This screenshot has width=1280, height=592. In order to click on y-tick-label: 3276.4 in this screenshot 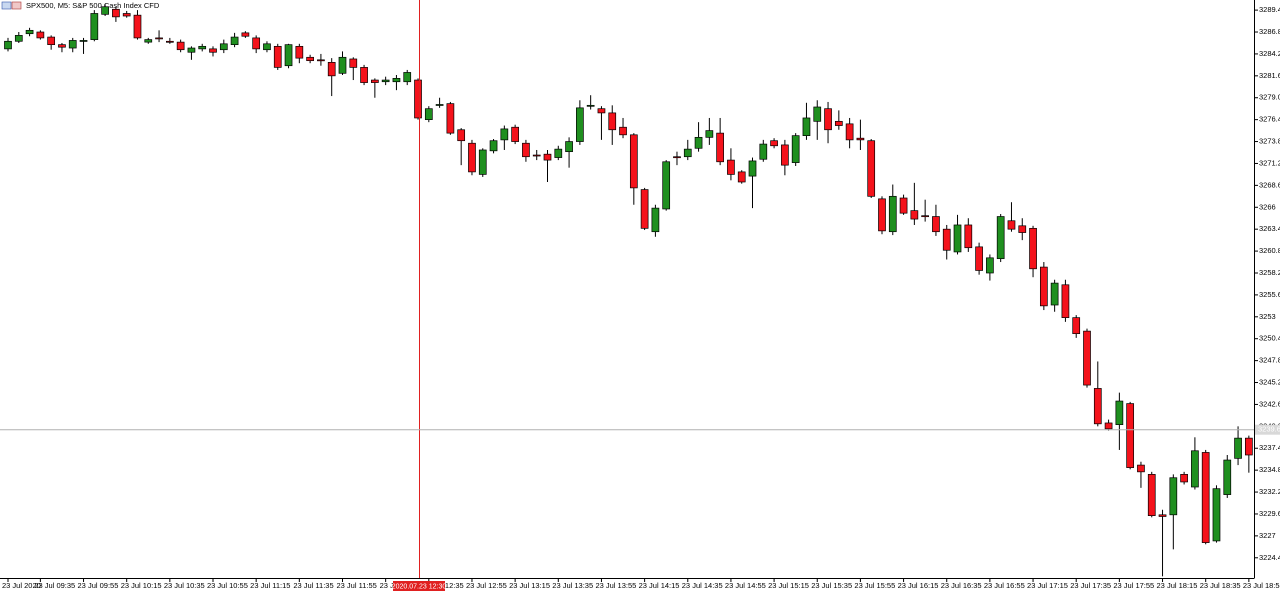, I will do `click(1269, 119)`.